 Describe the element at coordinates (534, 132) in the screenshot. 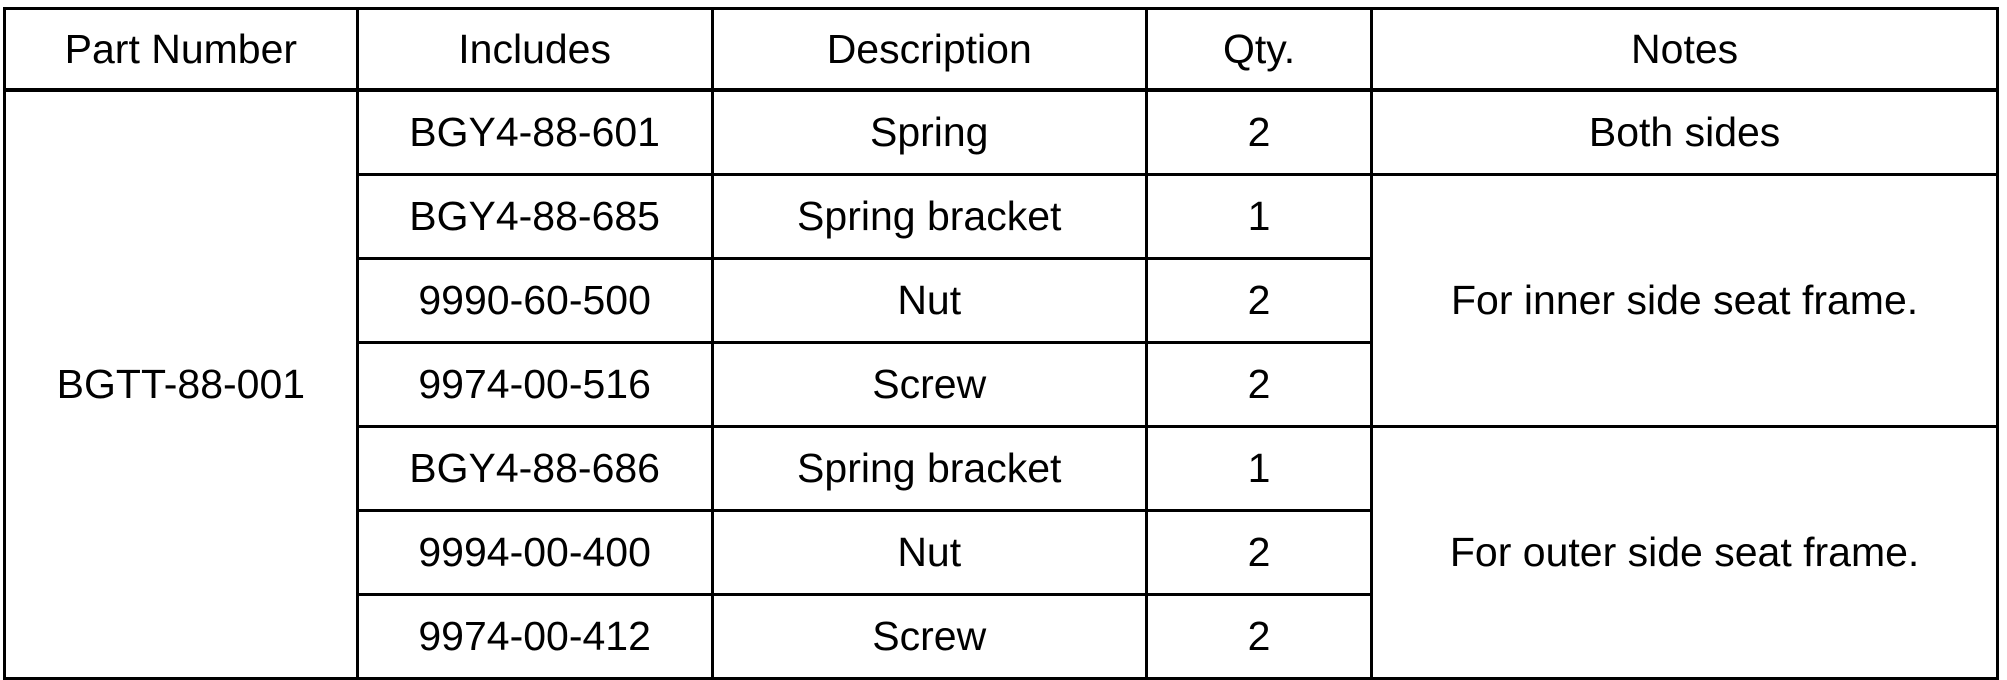

I see `cell-includes: BGY4-88-601` at that location.